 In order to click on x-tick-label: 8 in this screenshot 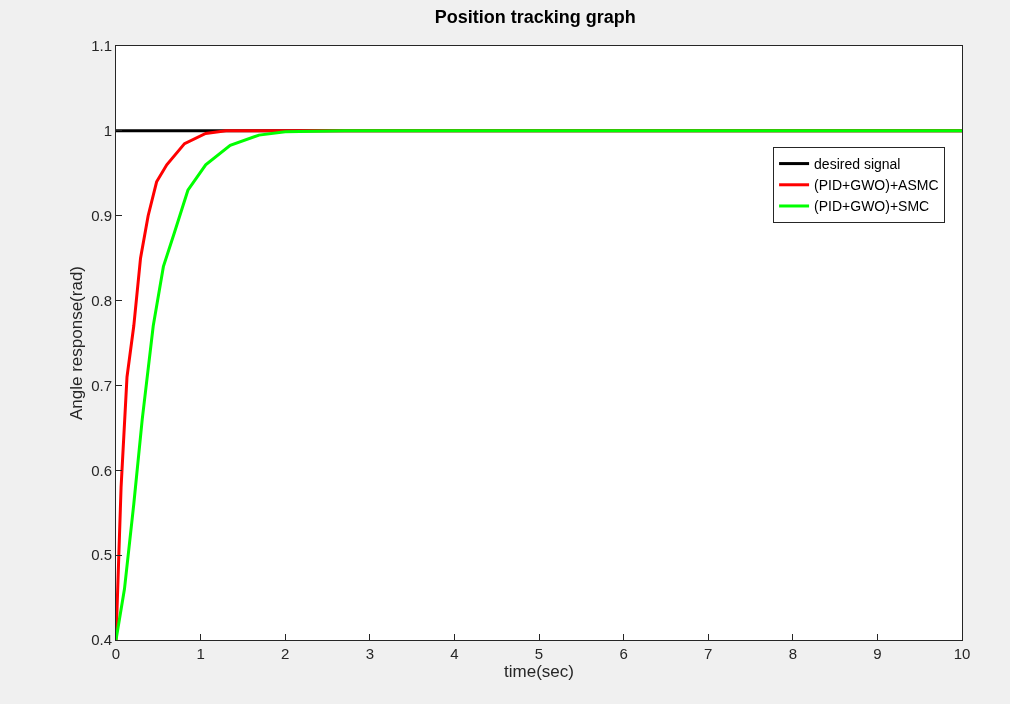, I will do `click(792, 653)`.